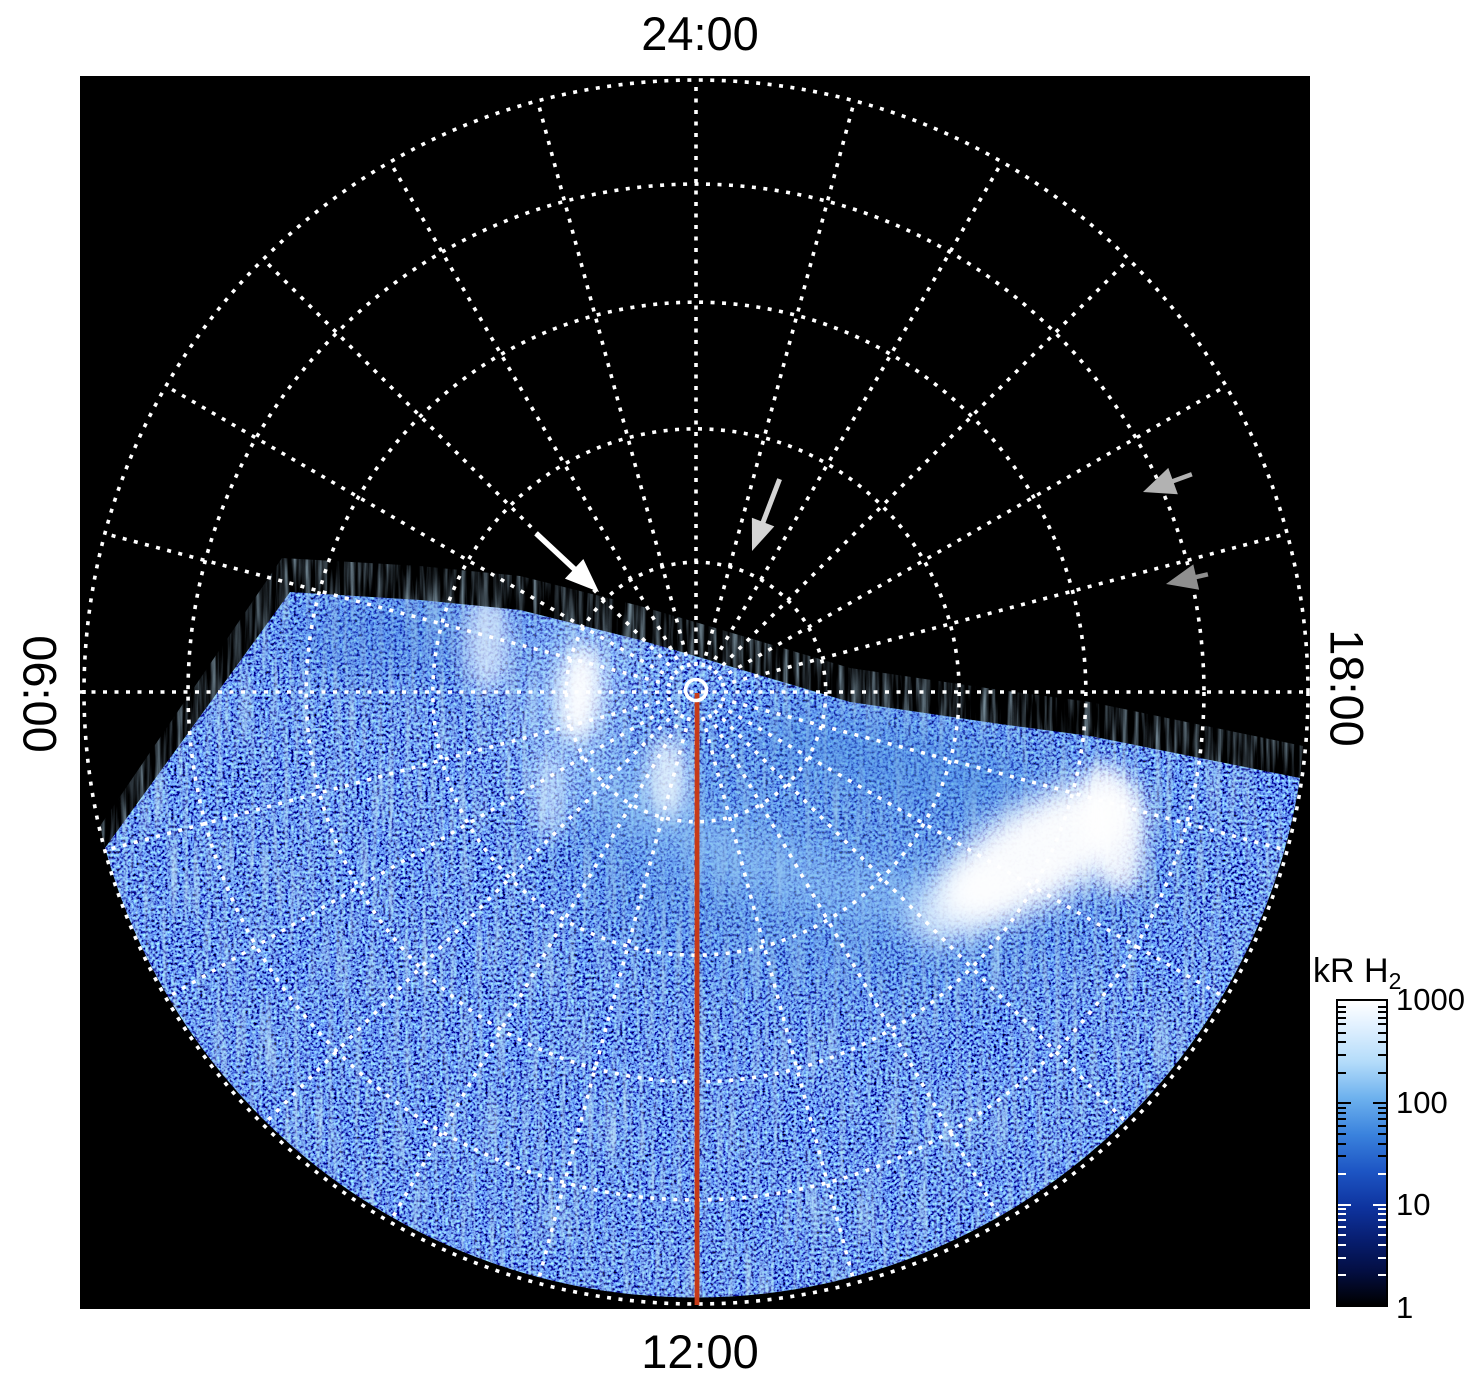  What do you see at coordinates (1413, 1205) in the screenshot?
I see `colorbar-tick-label: 10` at bounding box center [1413, 1205].